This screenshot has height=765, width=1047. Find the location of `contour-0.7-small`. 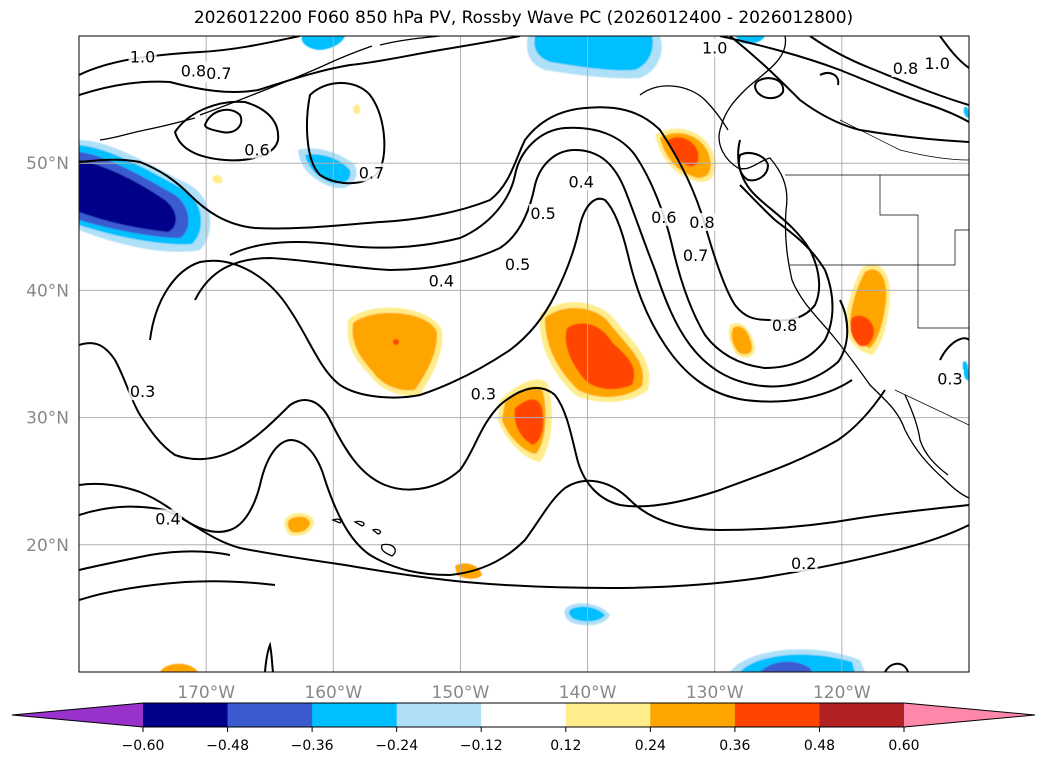

contour-0.7-small is located at coordinates (223, 121).